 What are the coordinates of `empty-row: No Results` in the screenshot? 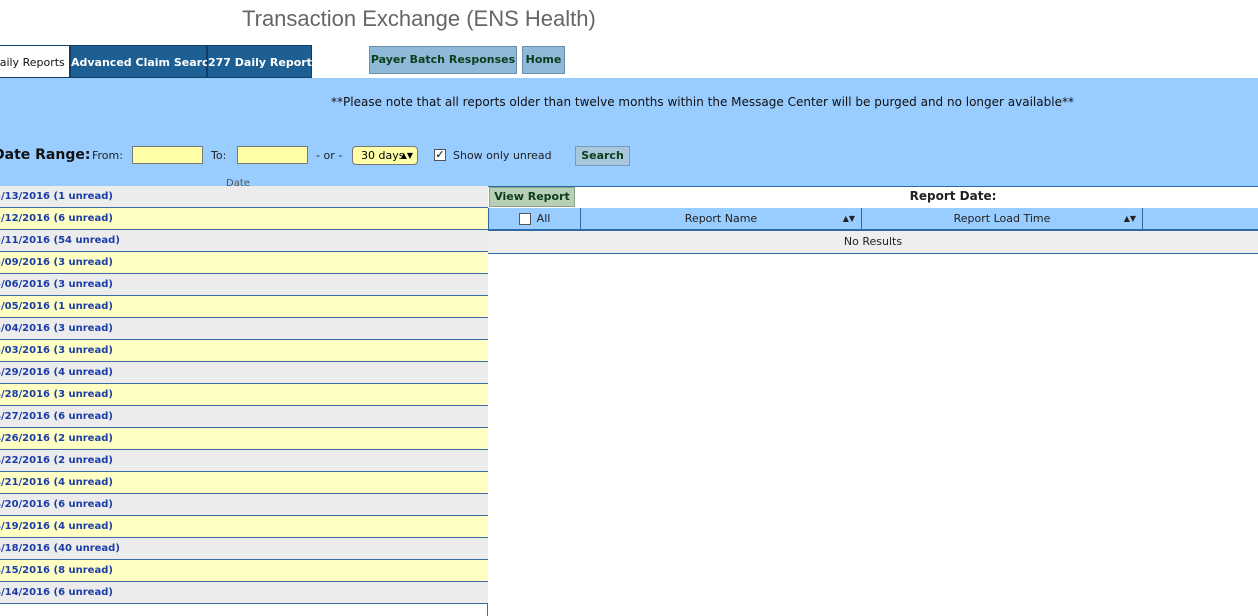 It's located at (873, 242).